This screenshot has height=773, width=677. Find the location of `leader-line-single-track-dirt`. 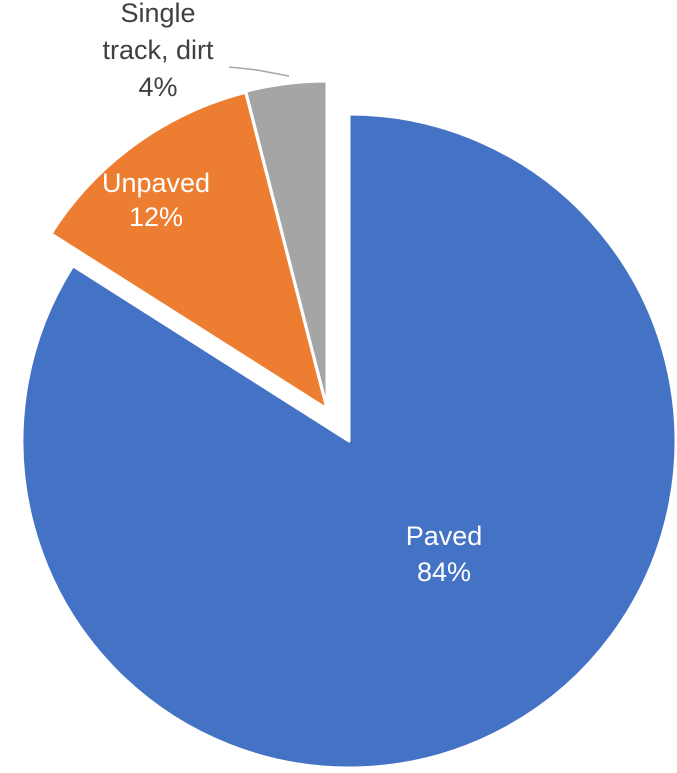

leader-line-single-track-dirt is located at coordinates (259, 71).